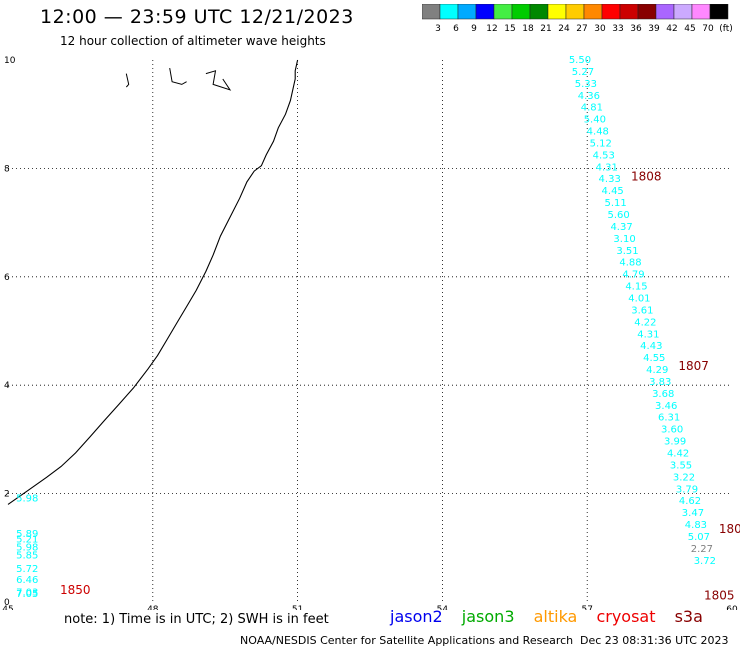 The width and height of the screenshot is (740, 650). What do you see at coordinates (416, 616) in the screenshot?
I see `legend-jason2: jason2` at bounding box center [416, 616].